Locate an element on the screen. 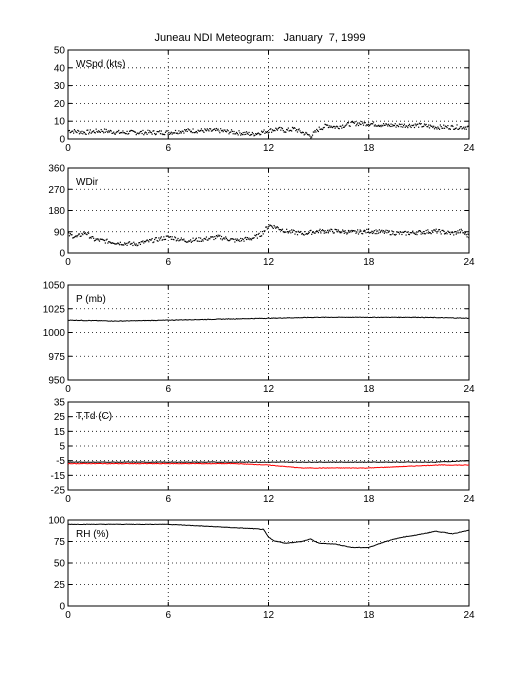 The width and height of the screenshot is (520, 683). panel-2-label: WDir is located at coordinates (87, 182).